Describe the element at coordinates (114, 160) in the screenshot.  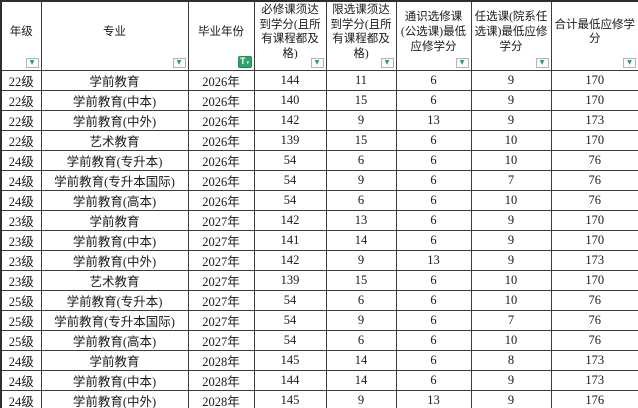
I see `cell-major: 学前教育(专升本)` at that location.